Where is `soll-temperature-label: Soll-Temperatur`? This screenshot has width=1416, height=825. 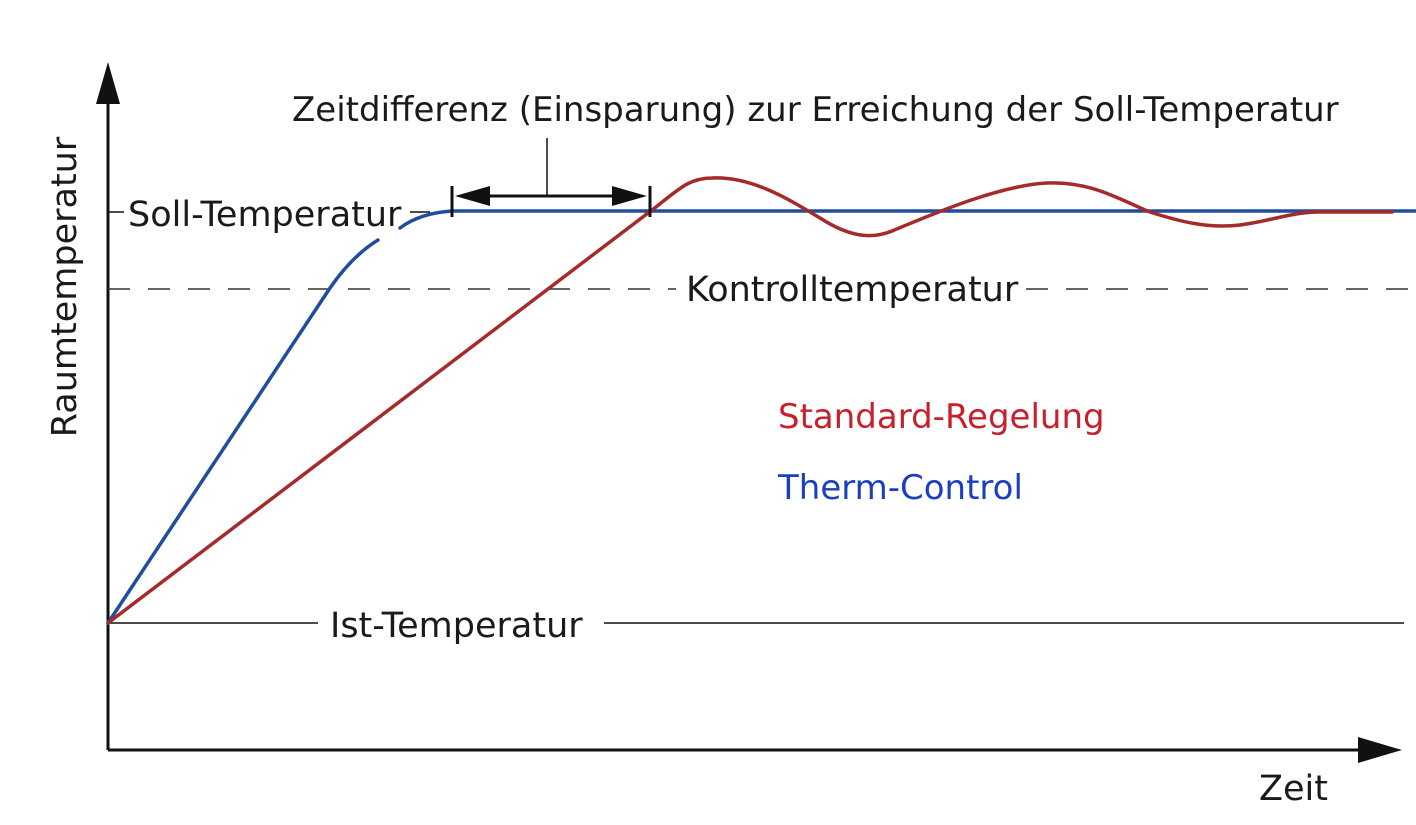 soll-temperature-label: Soll-Temperatur is located at coordinates (265, 215).